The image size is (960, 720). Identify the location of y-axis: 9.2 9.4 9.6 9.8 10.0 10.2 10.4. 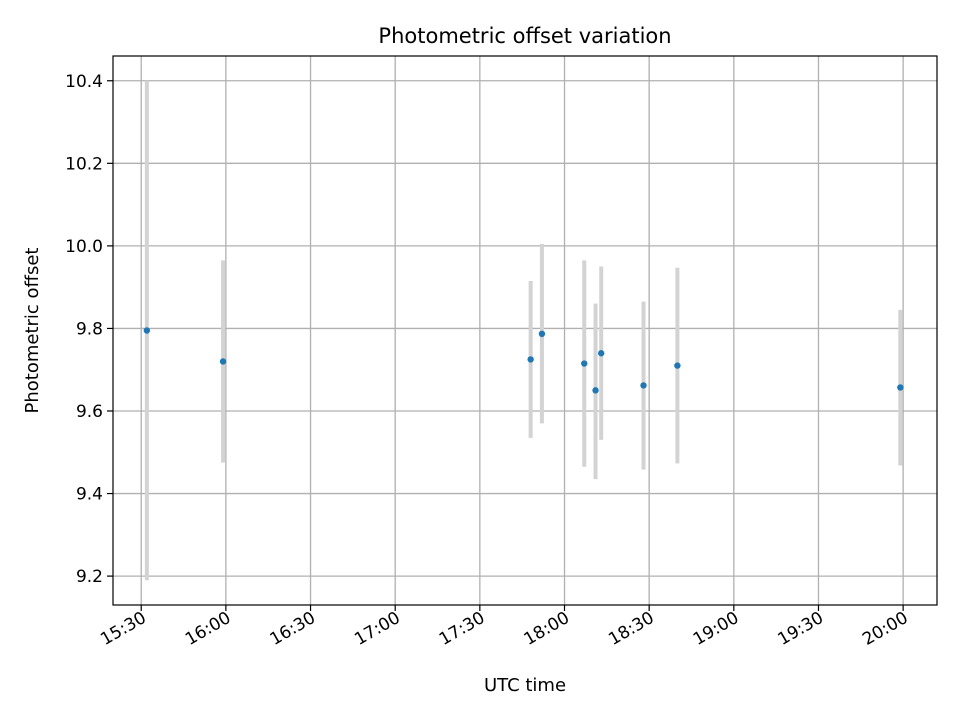
(89, 329).